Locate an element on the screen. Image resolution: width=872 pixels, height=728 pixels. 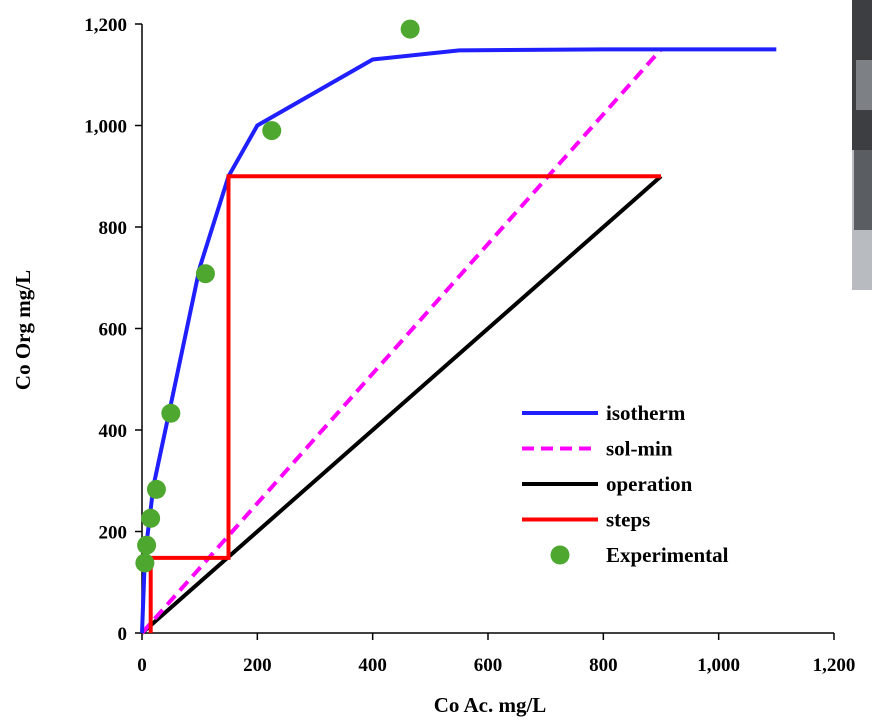
y-tick-label: 200 is located at coordinates (113, 533).